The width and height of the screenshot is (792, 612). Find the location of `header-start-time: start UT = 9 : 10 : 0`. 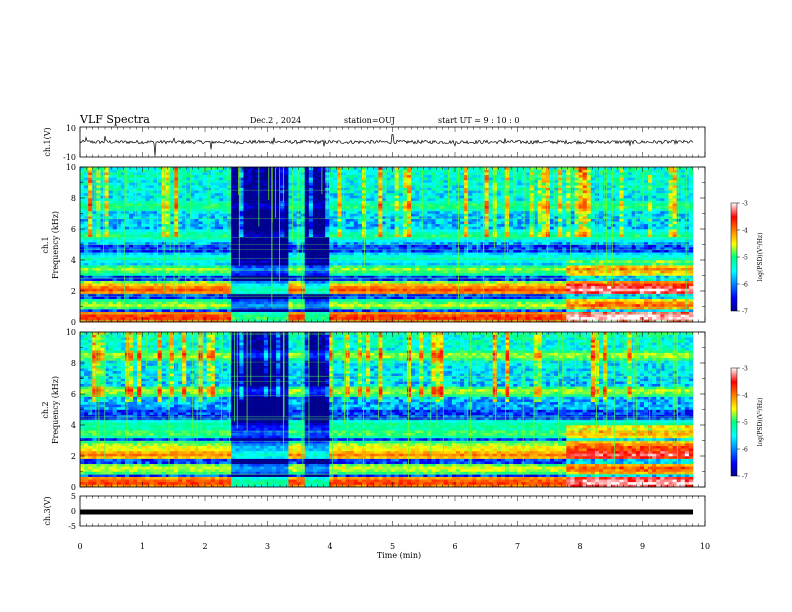

header-start-time: start UT = 9 : 10 : 0 is located at coordinates (478, 120).